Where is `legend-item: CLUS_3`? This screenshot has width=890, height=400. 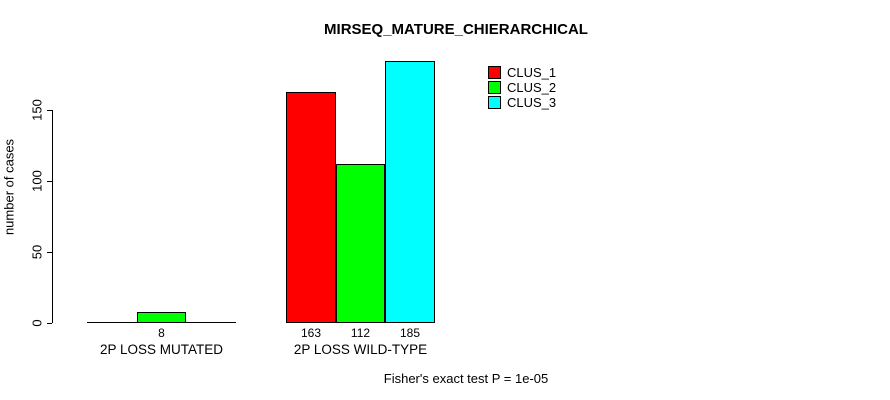 legend-item: CLUS_3 is located at coordinates (522, 102).